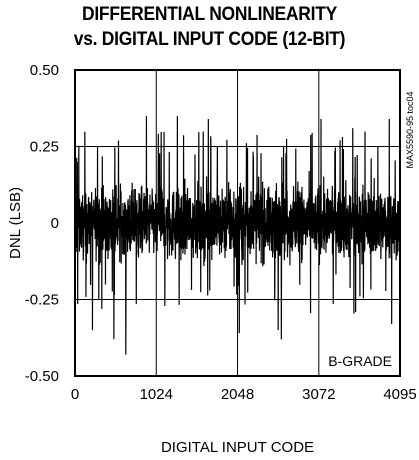 This screenshot has width=419, height=460. Describe the element at coordinates (44, 70) in the screenshot. I see `y-tick-label: 0.50` at that location.